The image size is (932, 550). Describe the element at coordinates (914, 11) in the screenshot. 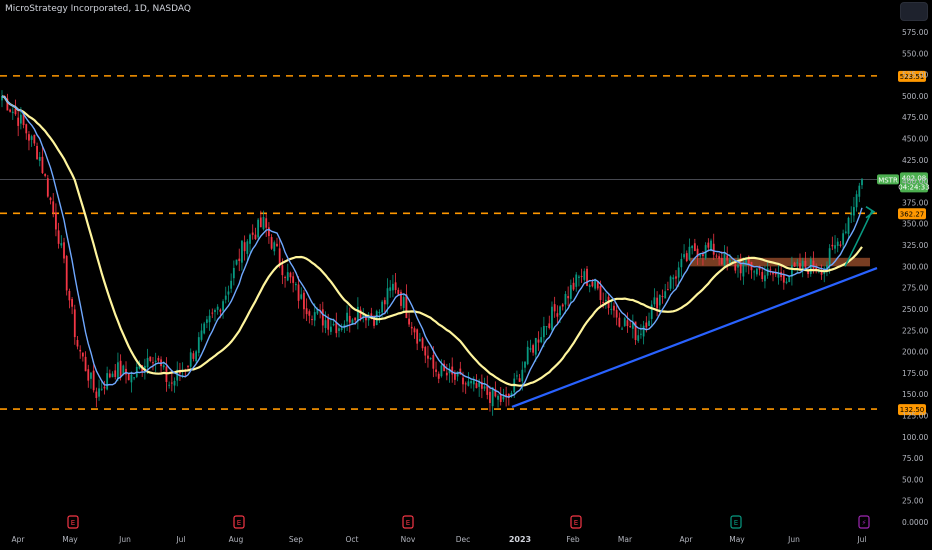

I see `toolbar-button` at that location.